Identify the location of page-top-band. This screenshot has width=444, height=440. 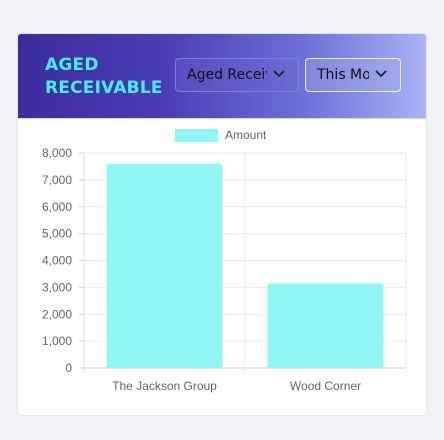
(222, 9).